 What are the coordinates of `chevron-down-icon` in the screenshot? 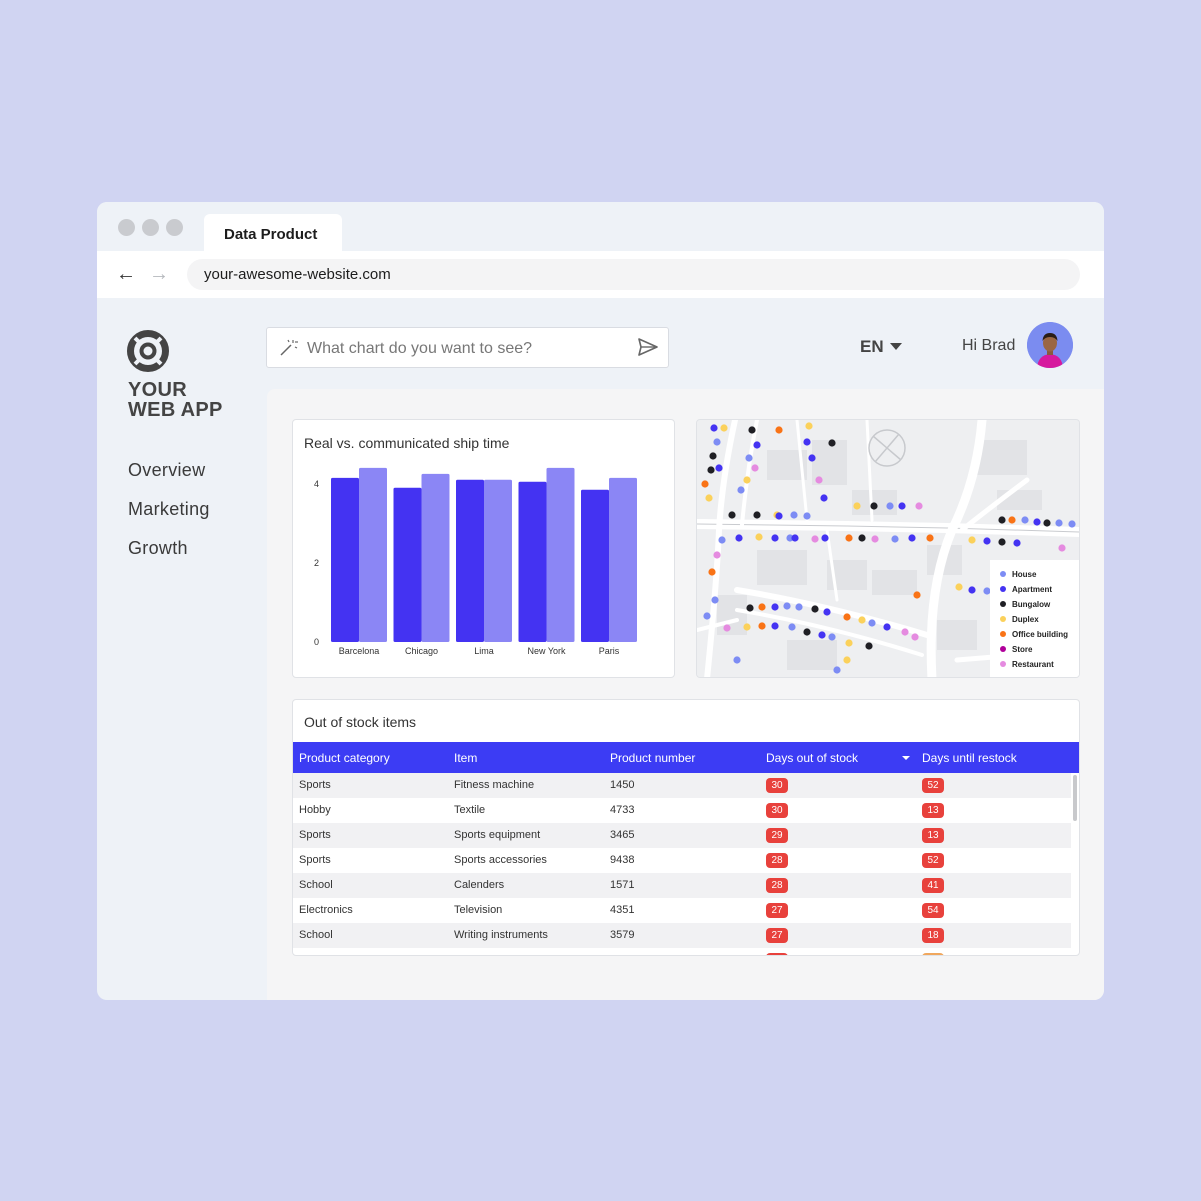 It's located at (896, 346).